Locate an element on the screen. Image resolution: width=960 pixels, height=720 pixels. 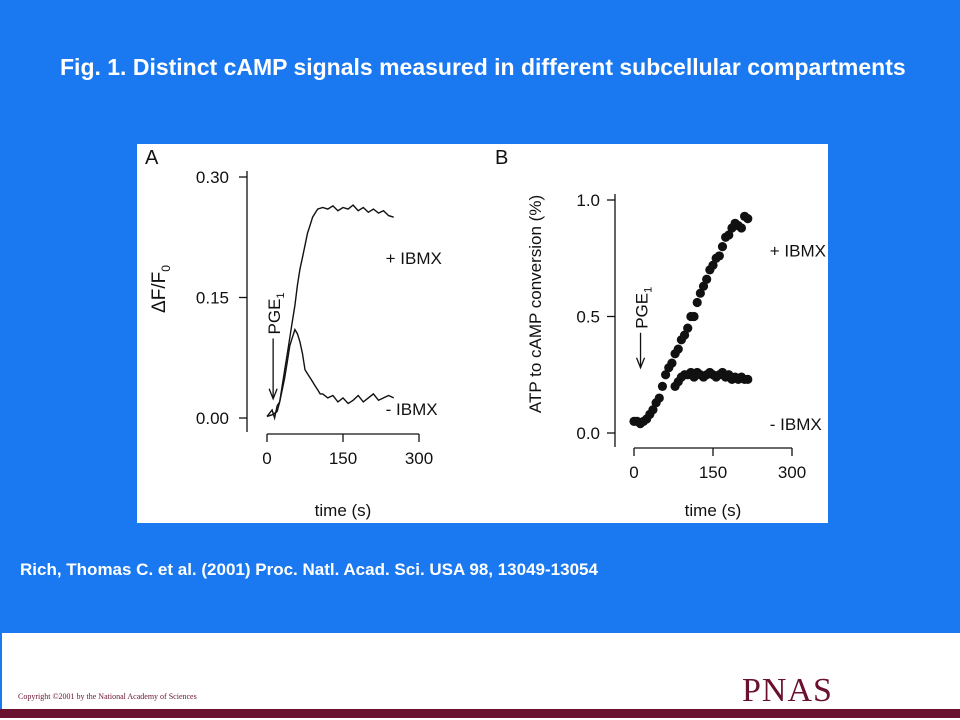
y-tick-label: 0.00 is located at coordinates (212, 418).